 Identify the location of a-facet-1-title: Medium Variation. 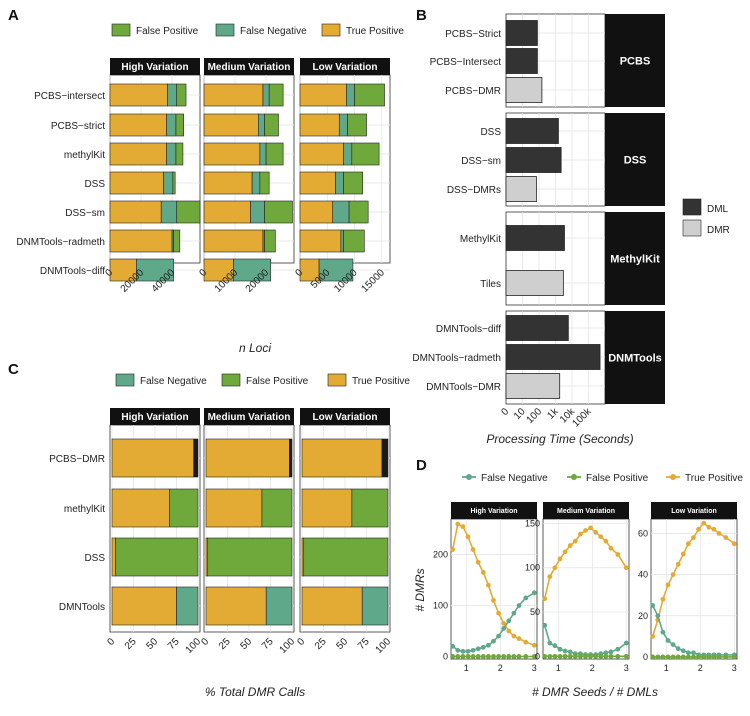
(249, 67).